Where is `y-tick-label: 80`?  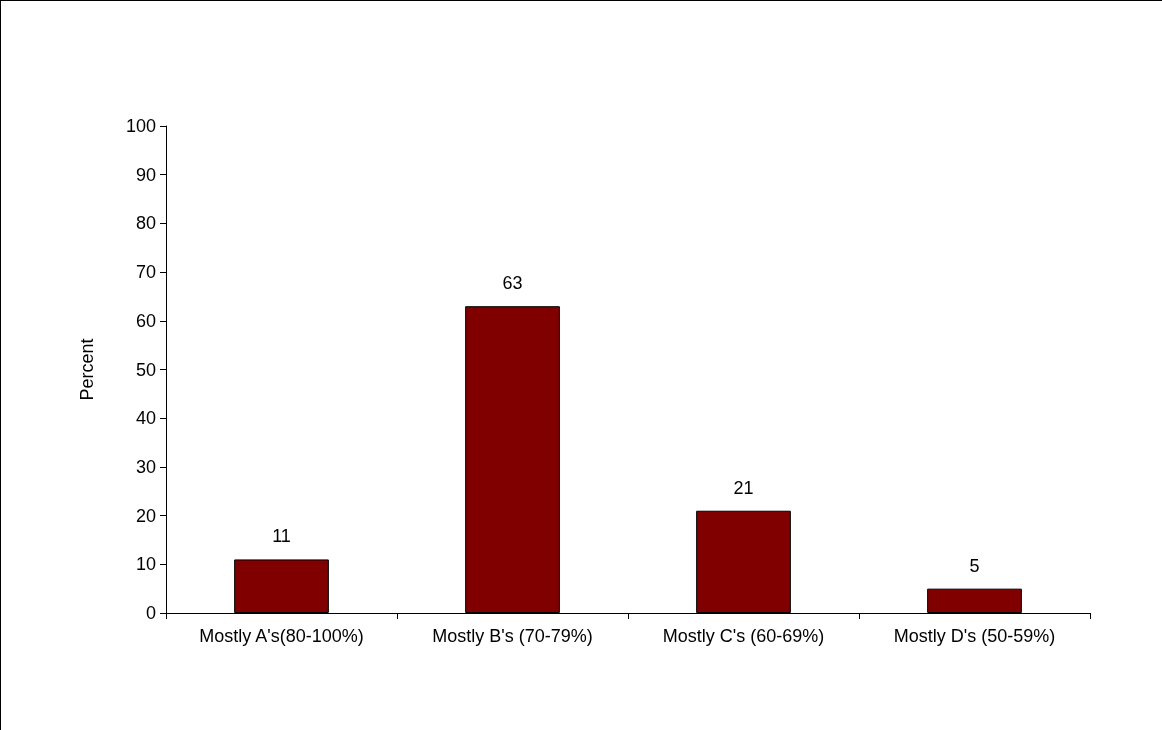 y-tick-label: 80 is located at coordinates (145, 223).